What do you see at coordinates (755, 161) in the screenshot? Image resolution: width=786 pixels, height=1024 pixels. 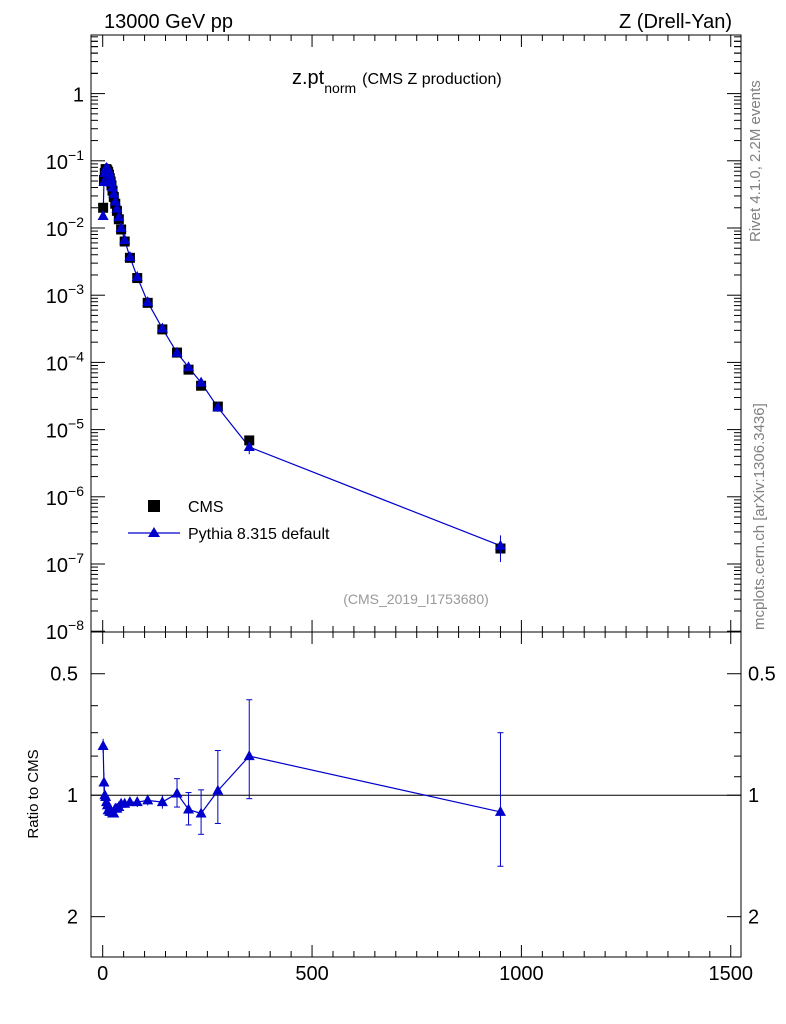 I see `rivet-label: Rivet 4.1.0, 2.2M events` at bounding box center [755, 161].